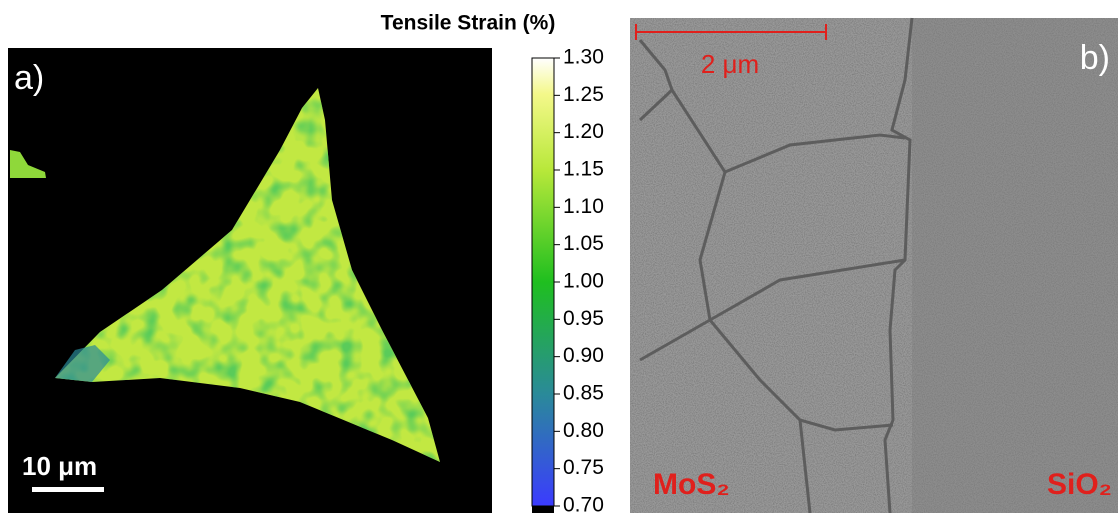 Image resolution: width=1118 pixels, height=513 pixels. I want to click on tick-label: 0.80, so click(583, 430).